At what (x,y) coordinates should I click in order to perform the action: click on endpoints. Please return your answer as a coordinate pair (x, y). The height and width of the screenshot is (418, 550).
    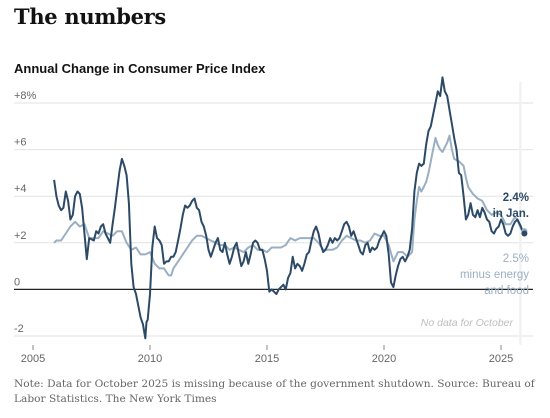
    Looking at the image, I should click on (524, 232).